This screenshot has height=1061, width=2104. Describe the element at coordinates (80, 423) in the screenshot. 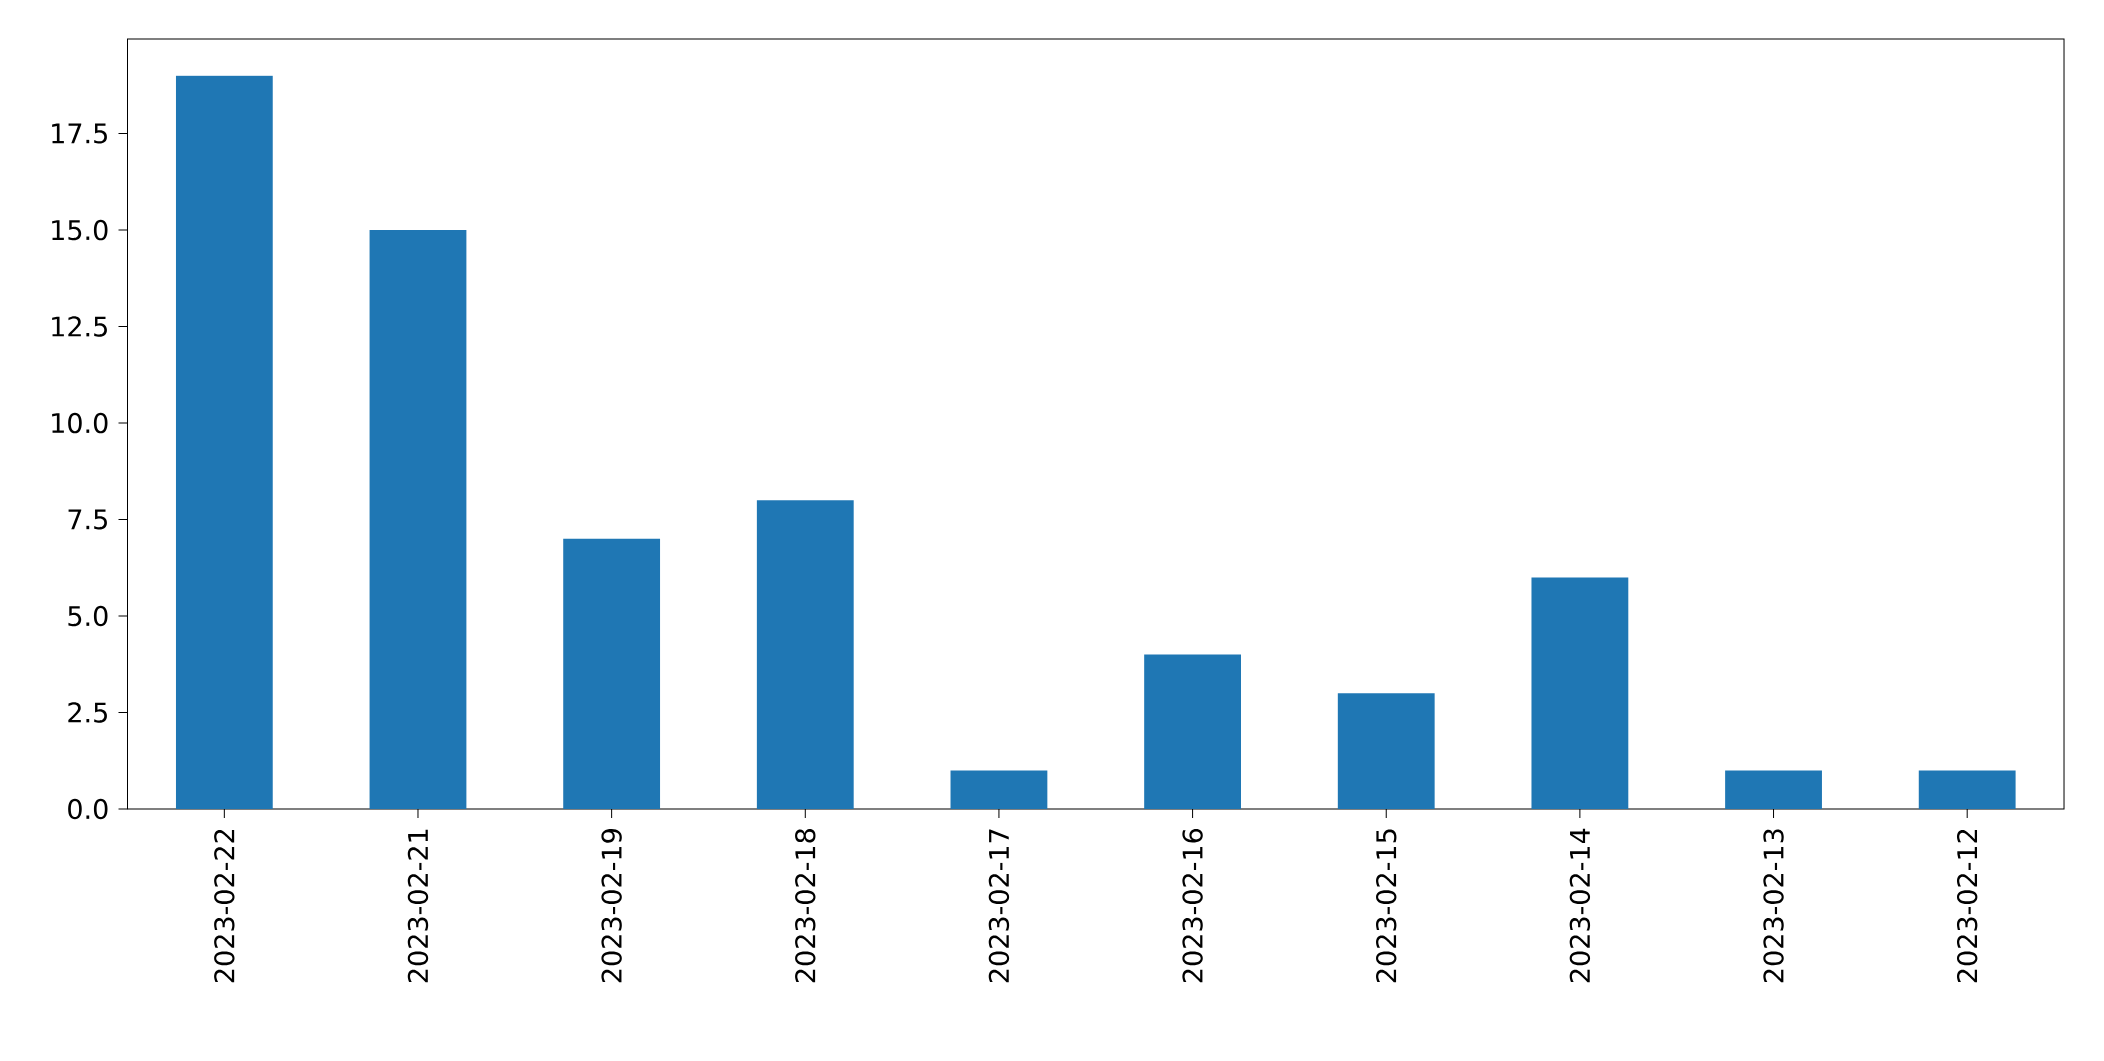

I see `y-tick-label: 10.0` at that location.